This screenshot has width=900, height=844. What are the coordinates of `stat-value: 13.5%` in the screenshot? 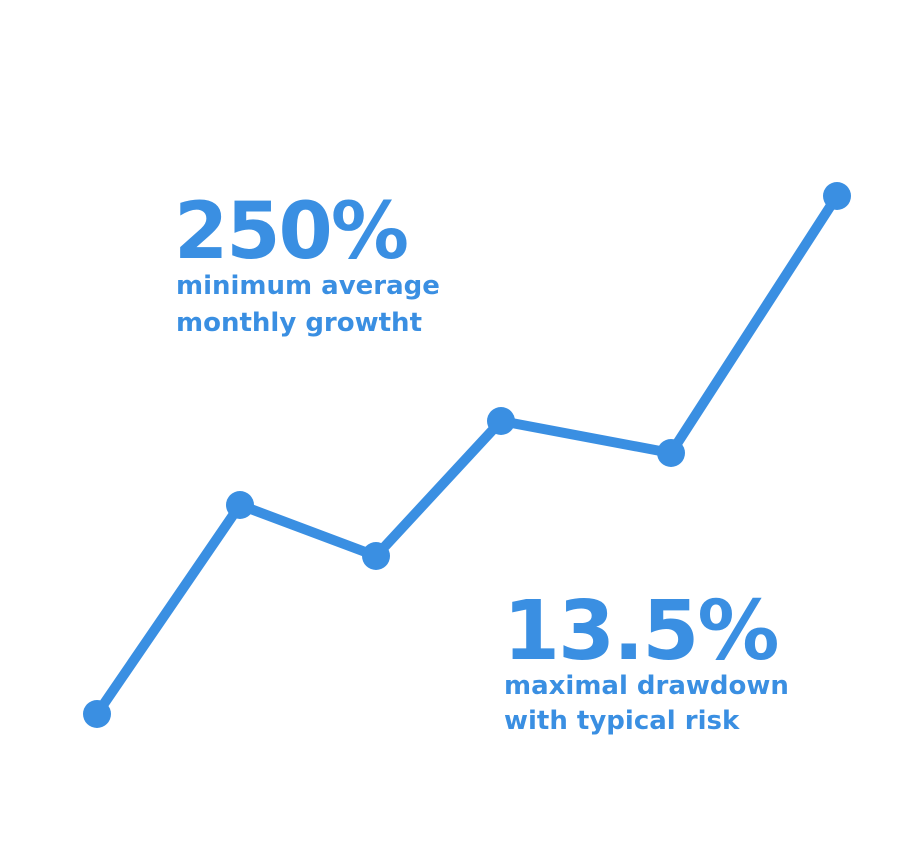 It's located at (640, 631).